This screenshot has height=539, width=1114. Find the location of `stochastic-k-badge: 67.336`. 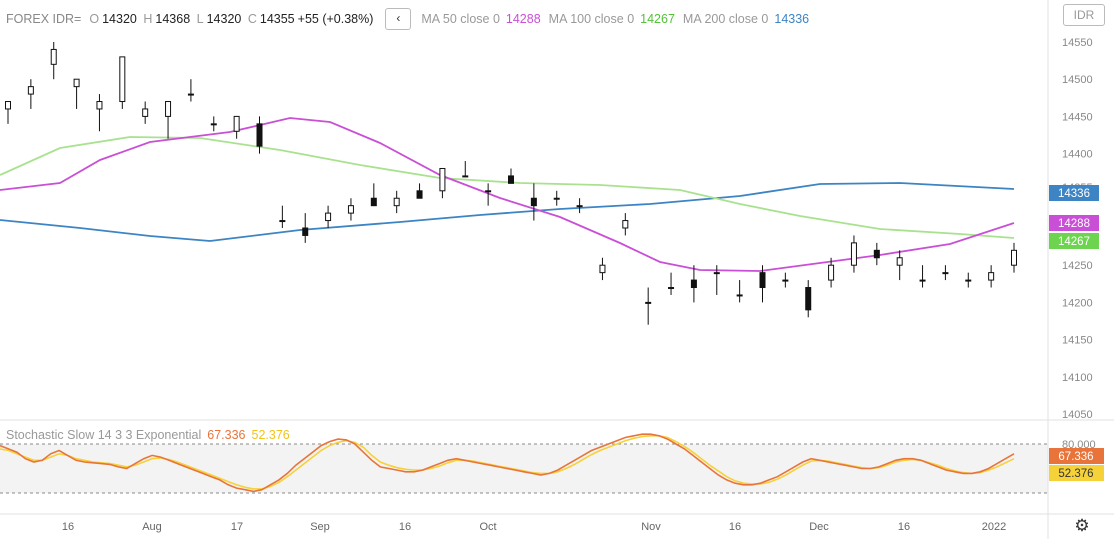

stochastic-k-badge: 67.336 is located at coordinates (1076, 456).